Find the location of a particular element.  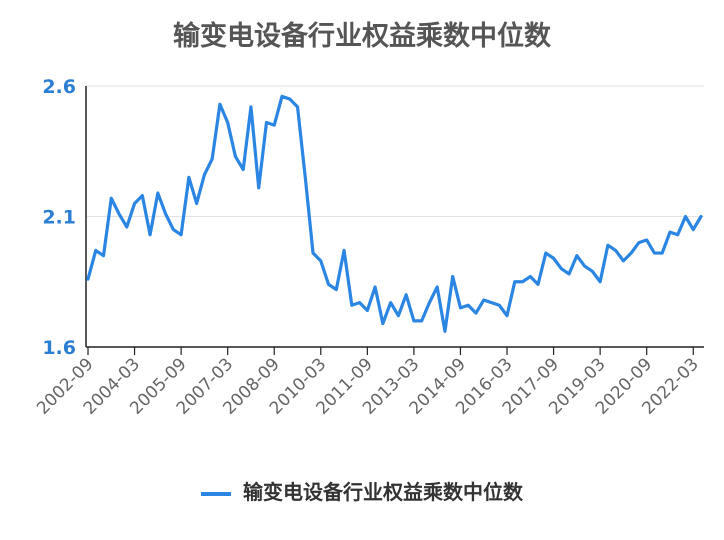

legend-label: 输变电设备行业权益乘数中位数 is located at coordinates (383, 492).